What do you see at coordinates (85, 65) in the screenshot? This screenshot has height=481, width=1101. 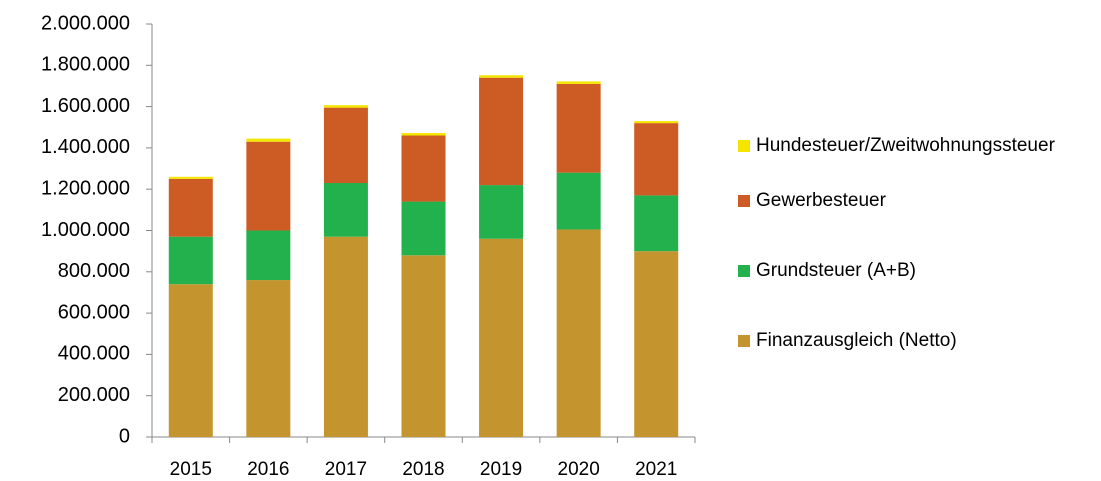 I see `y-tick-label: 1.800.000` at bounding box center [85, 65].